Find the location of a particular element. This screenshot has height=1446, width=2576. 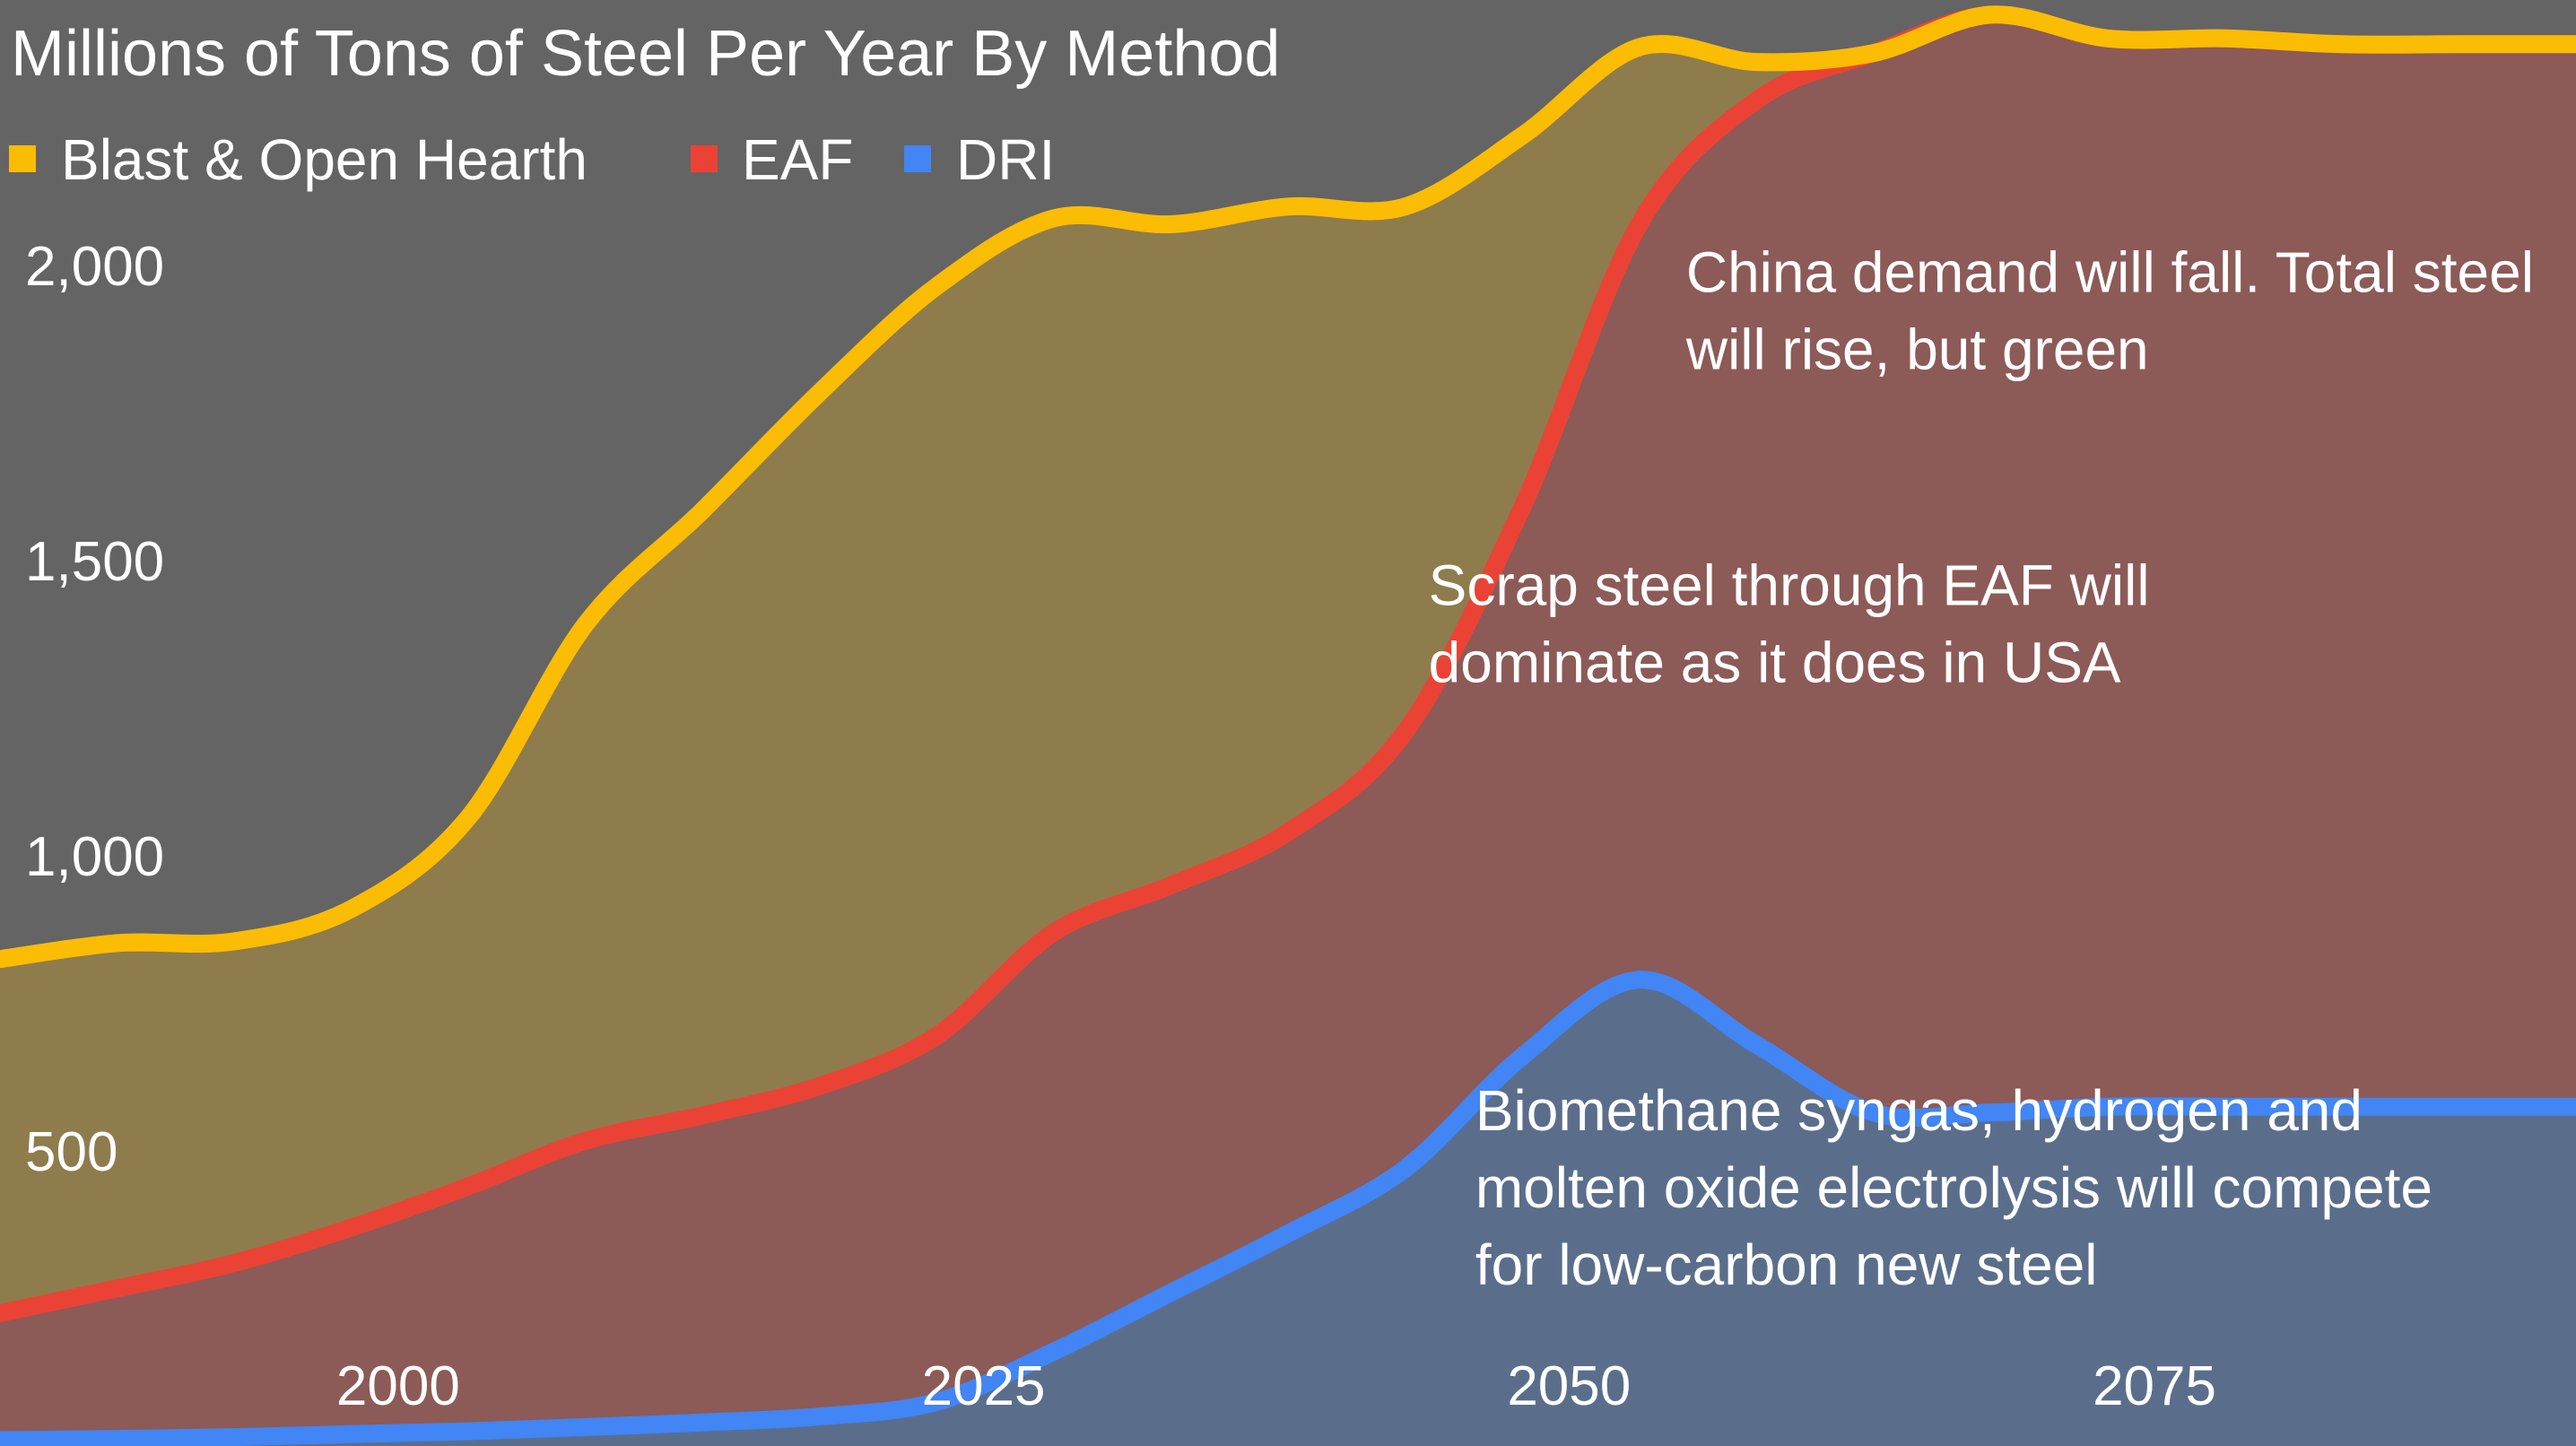

annotation-line: Scrap steel through EAF will is located at coordinates (1789, 585).